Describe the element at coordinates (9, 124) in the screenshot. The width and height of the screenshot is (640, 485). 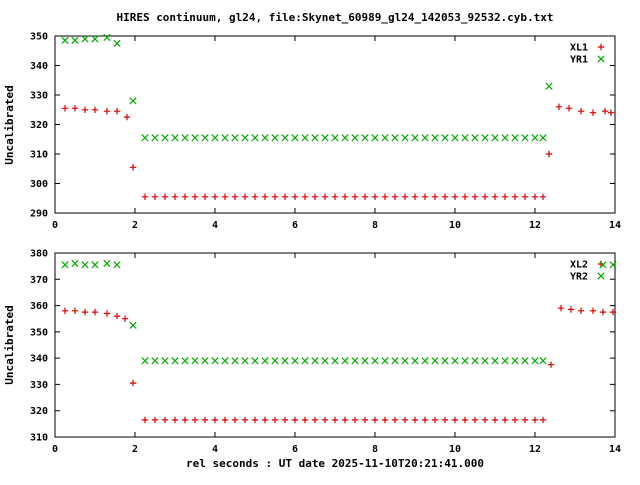
I see `y-axis-label-top: Uncalibrated` at that location.